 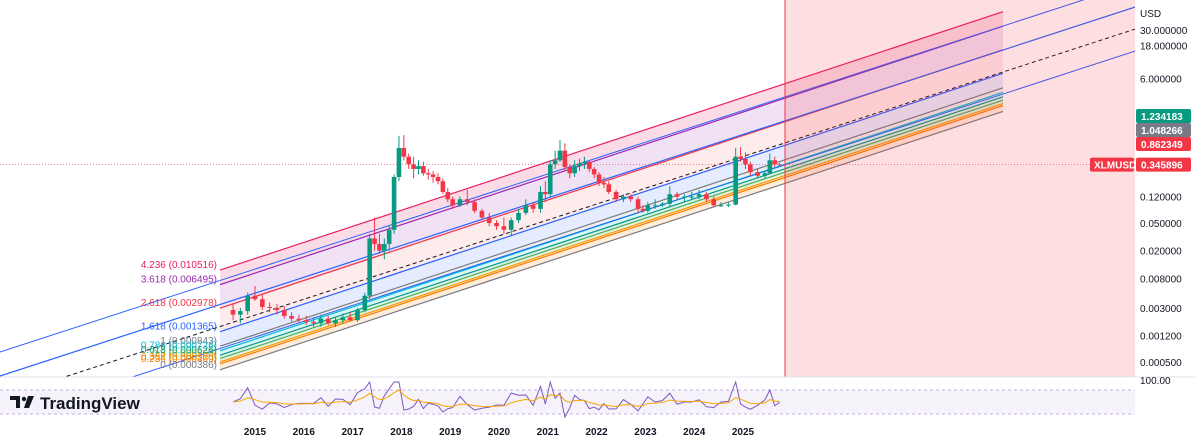 What do you see at coordinates (255, 432) in the screenshot?
I see `time-tick: 2015` at bounding box center [255, 432].